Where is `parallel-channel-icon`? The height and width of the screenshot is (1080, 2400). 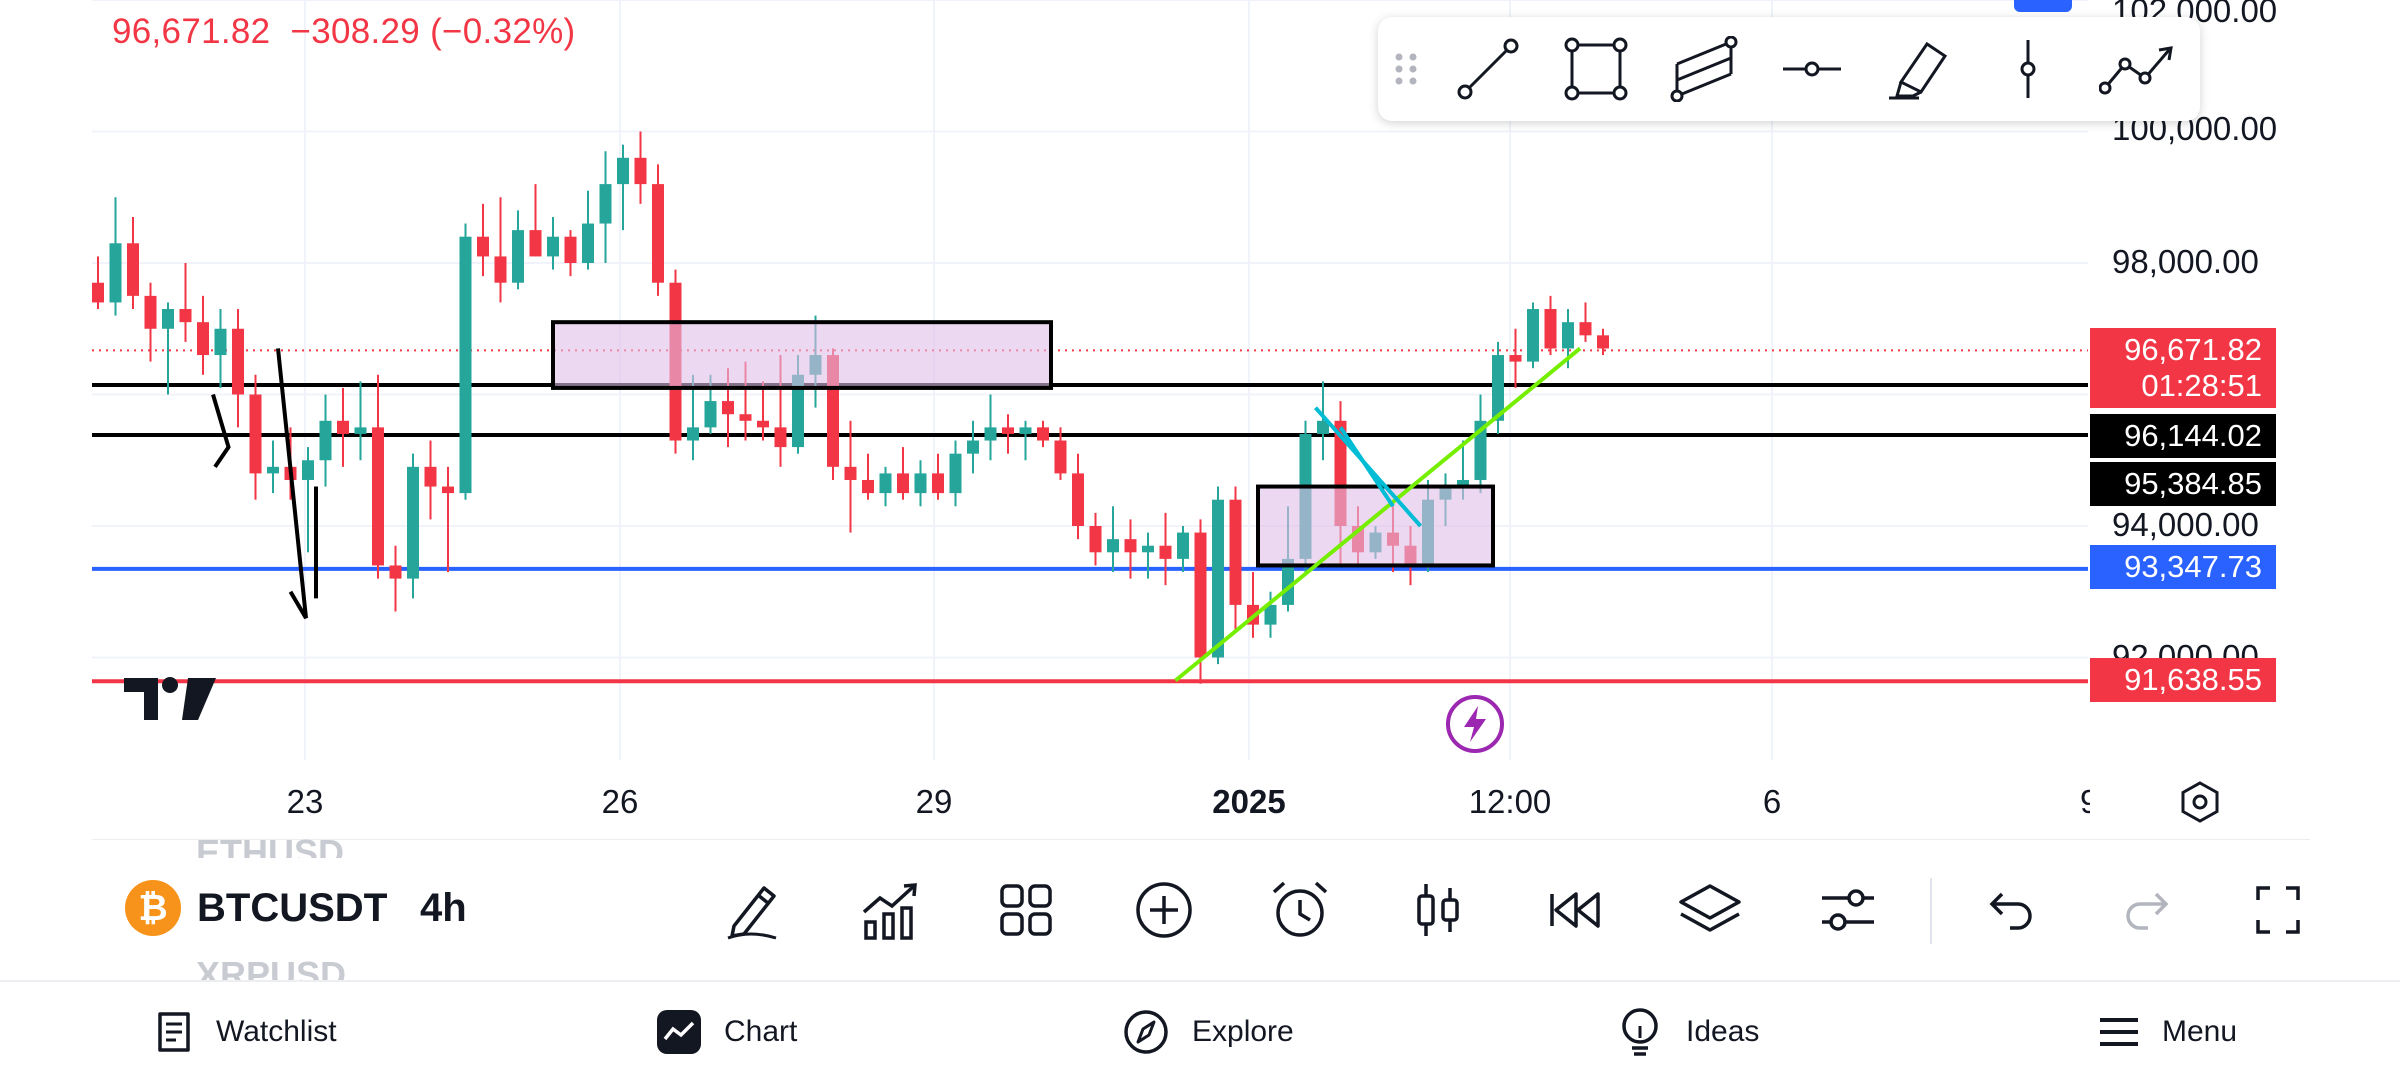
parallel-channel-icon is located at coordinates (1704, 69).